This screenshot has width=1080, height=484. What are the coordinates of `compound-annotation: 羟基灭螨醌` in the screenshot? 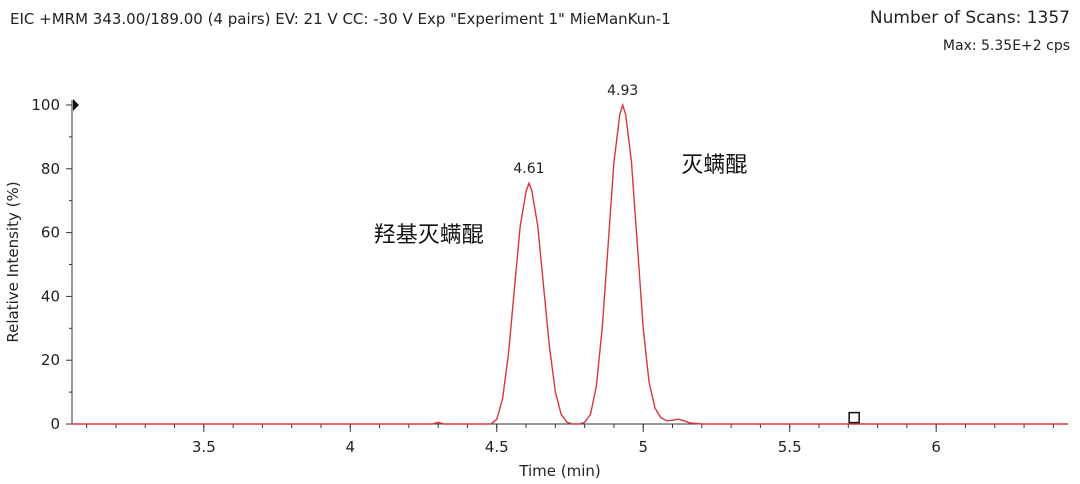 It's located at (429, 235).